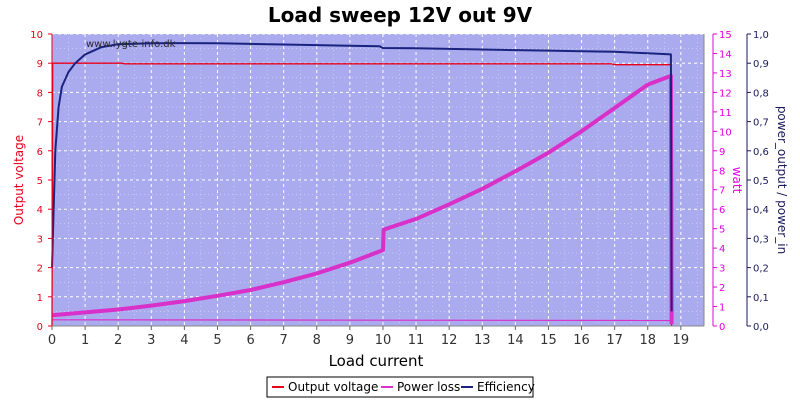 This screenshot has height=400, width=800. Describe the element at coordinates (725, 54) in the screenshot. I see `y-right1-tick-label: 14` at that location.